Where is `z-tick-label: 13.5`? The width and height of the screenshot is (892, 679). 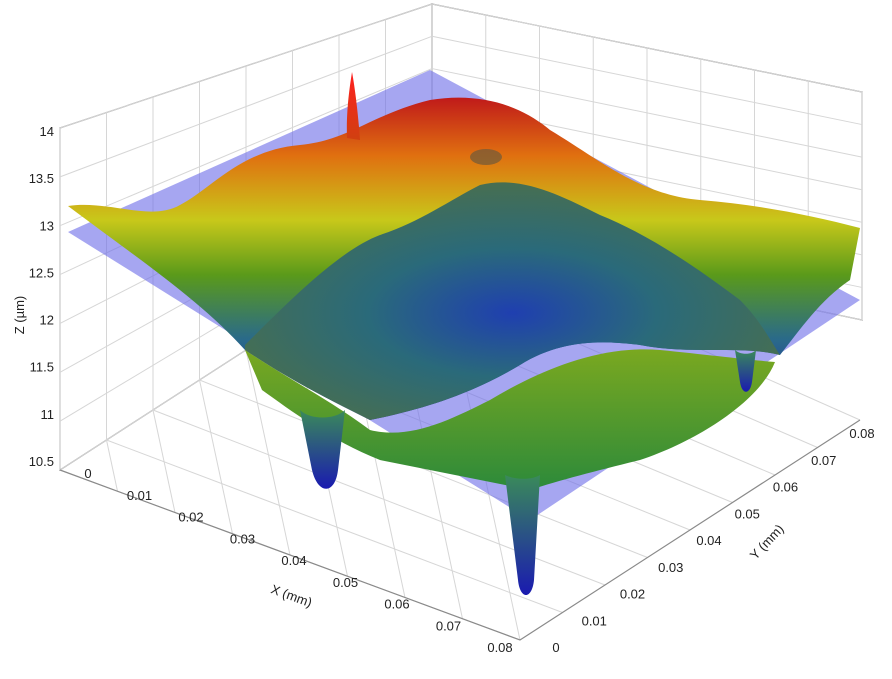
z-tick-label: 13.5 is located at coordinates (41, 178).